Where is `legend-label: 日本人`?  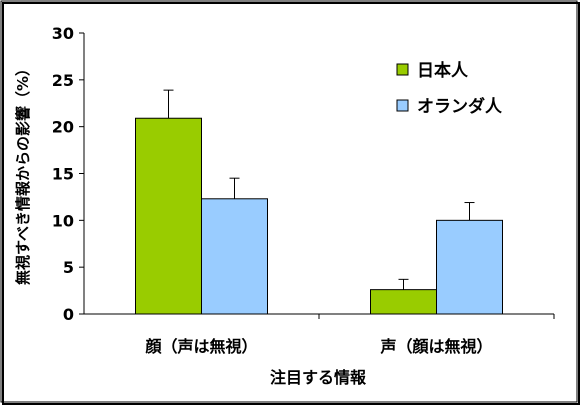 legend-label: 日本人 is located at coordinates (443, 70).